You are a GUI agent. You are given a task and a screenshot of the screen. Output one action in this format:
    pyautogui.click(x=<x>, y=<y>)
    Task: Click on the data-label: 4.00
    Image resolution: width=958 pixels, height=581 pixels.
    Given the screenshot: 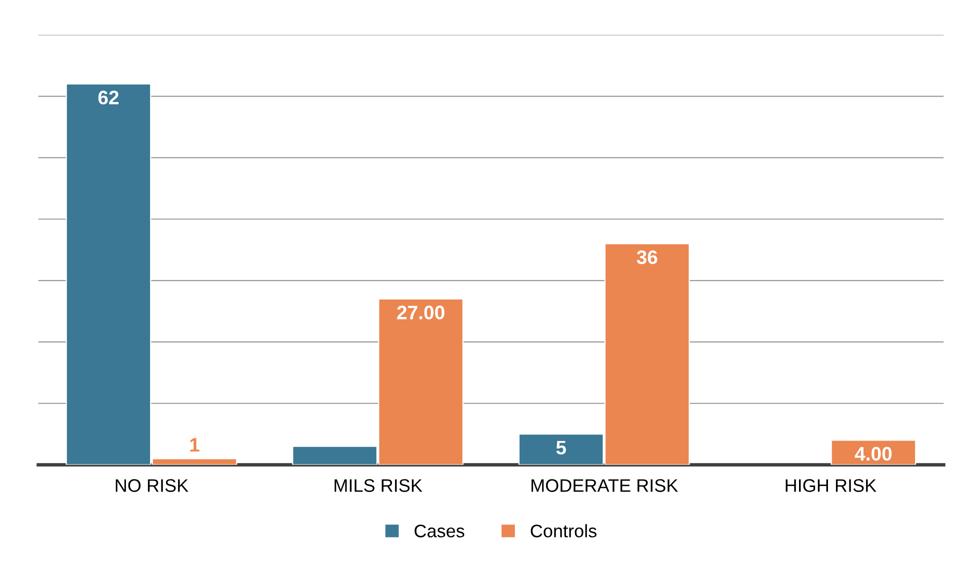 What is the action you would take?
    pyautogui.click(x=873, y=453)
    